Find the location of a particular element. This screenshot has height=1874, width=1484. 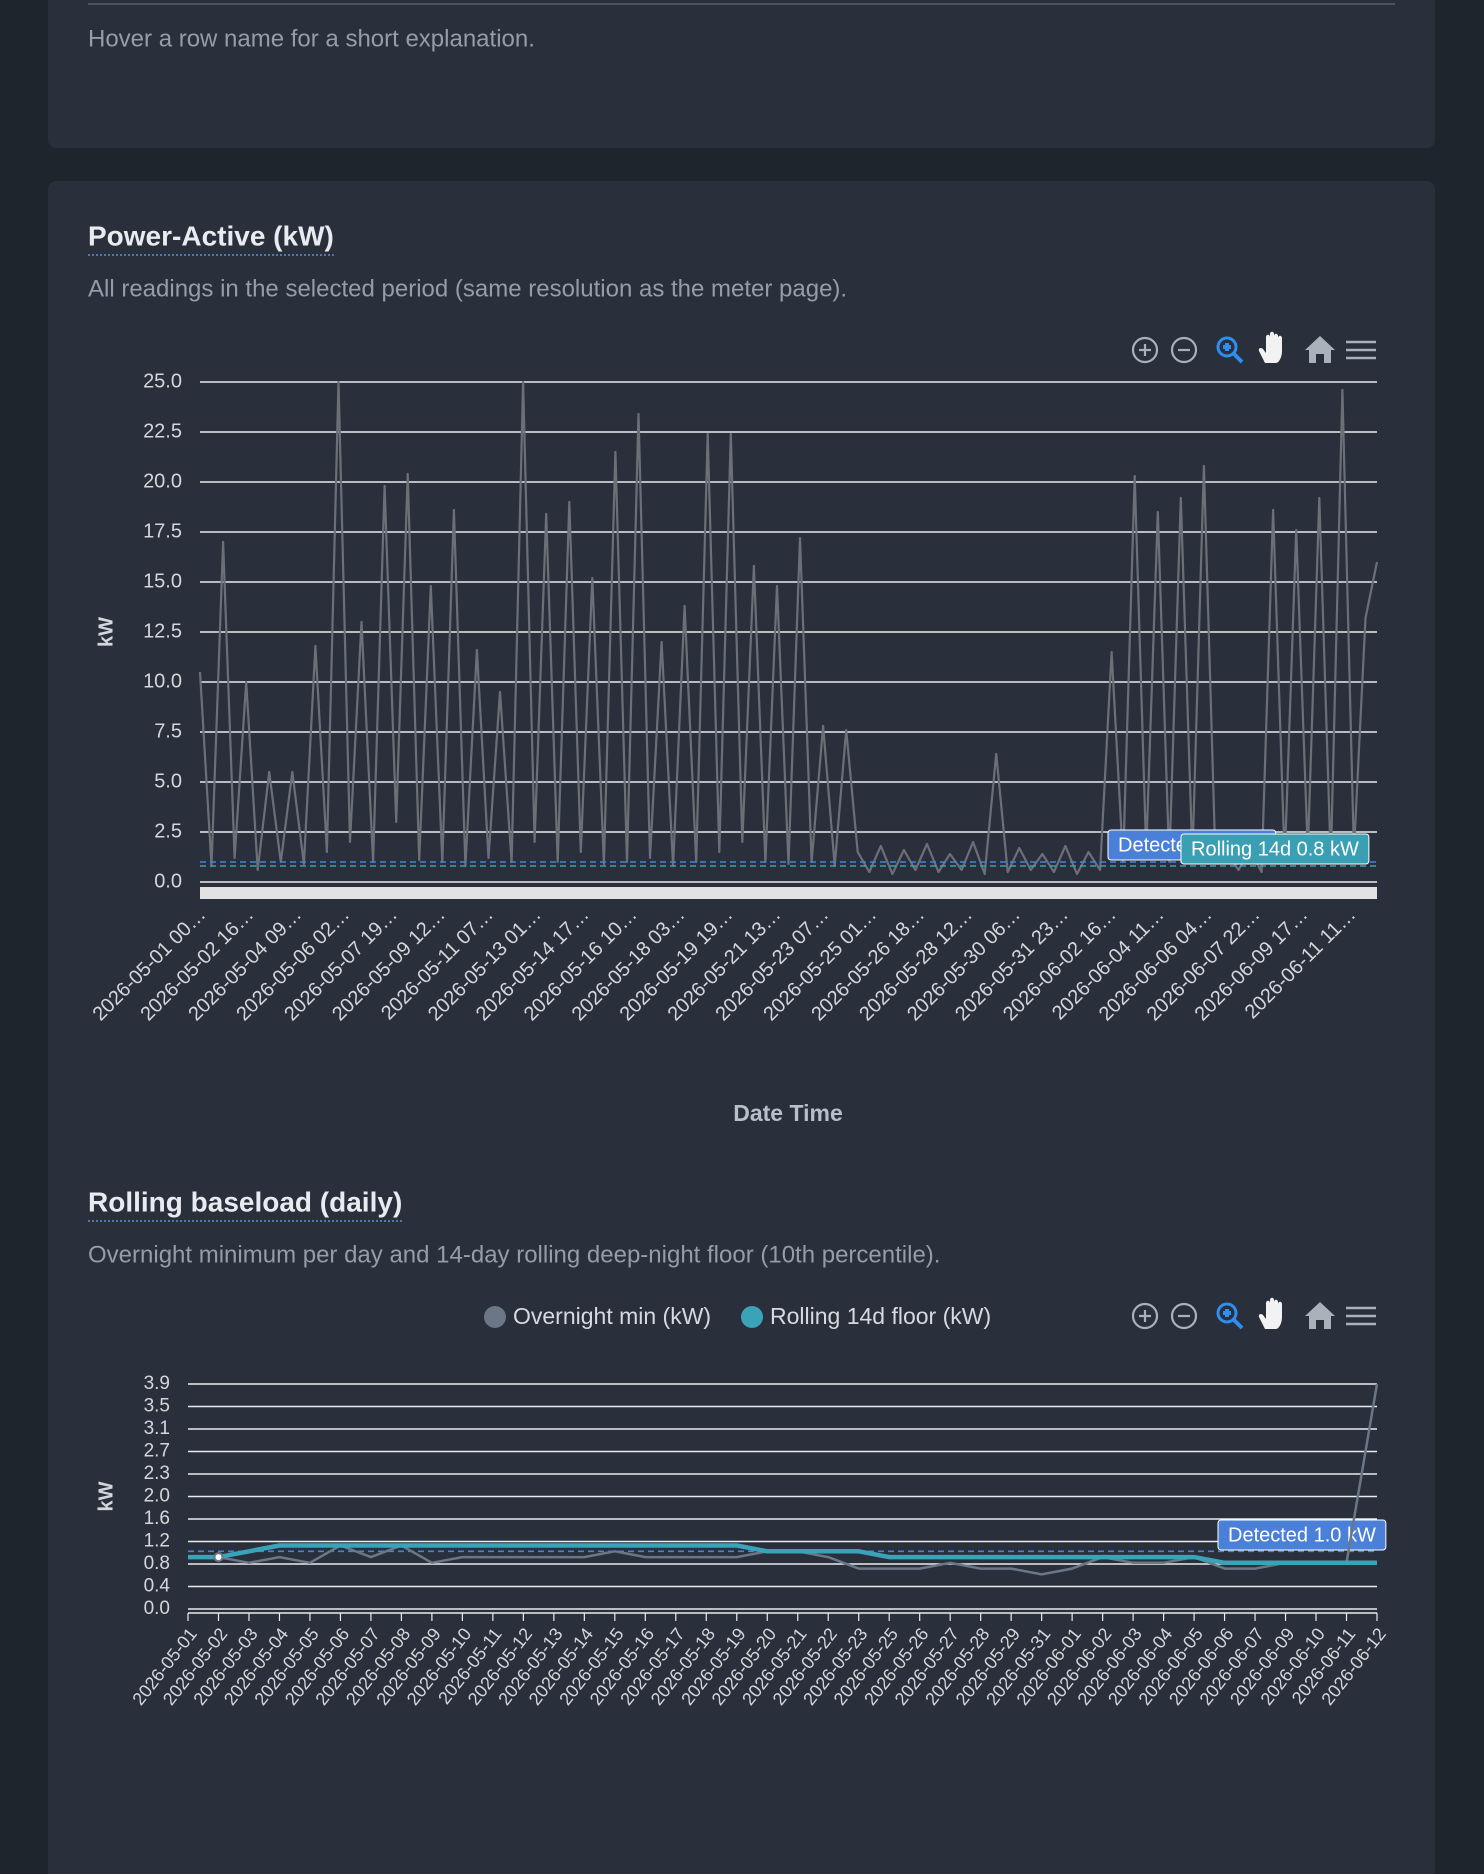

y-tick-label: 3.5 is located at coordinates (157, 1406).